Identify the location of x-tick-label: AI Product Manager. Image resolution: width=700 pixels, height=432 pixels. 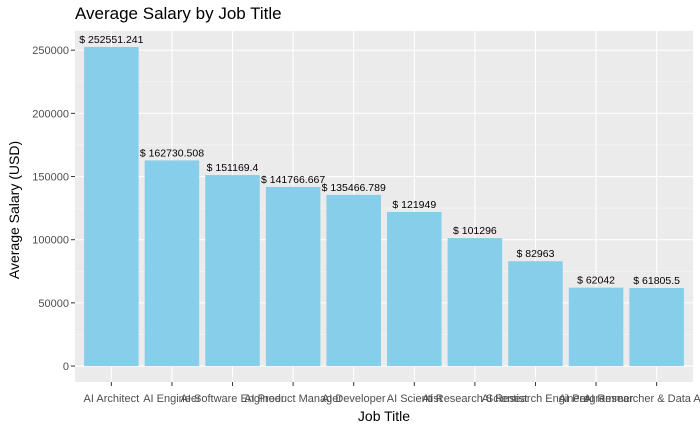
(293, 399).